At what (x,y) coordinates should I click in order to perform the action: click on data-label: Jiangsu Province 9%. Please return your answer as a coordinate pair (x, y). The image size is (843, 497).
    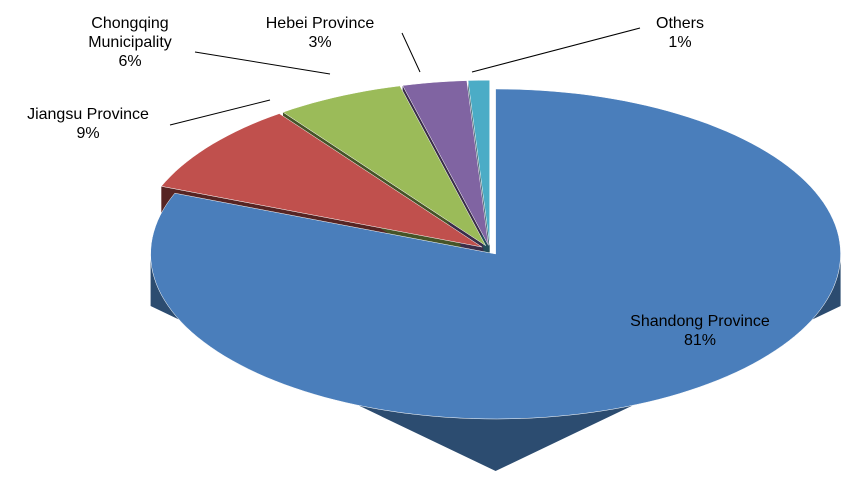
    Looking at the image, I should click on (88, 124).